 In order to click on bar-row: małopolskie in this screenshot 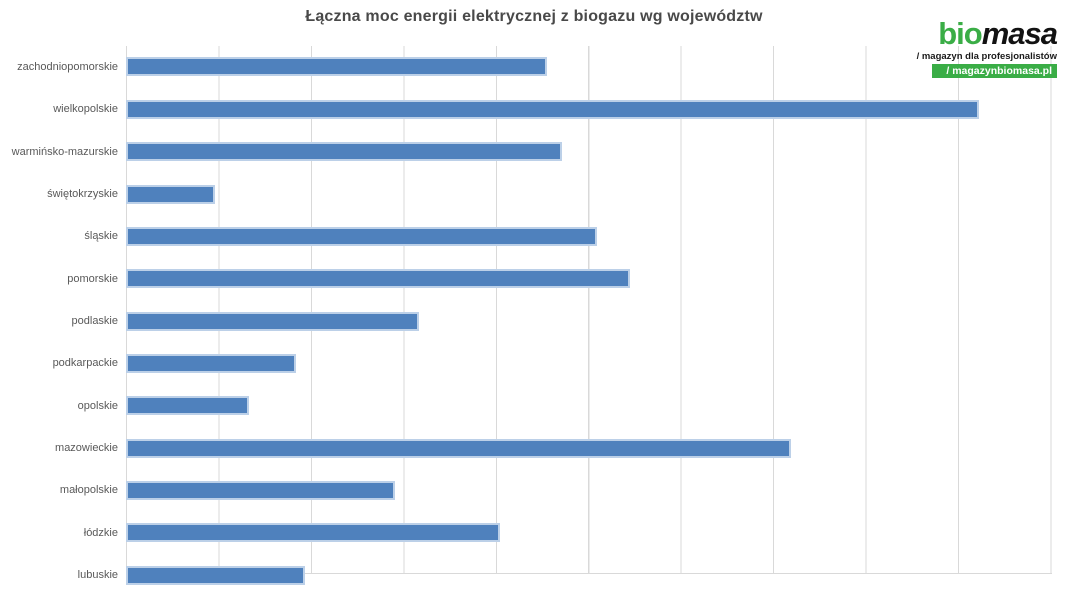, I will do `click(534, 490)`.